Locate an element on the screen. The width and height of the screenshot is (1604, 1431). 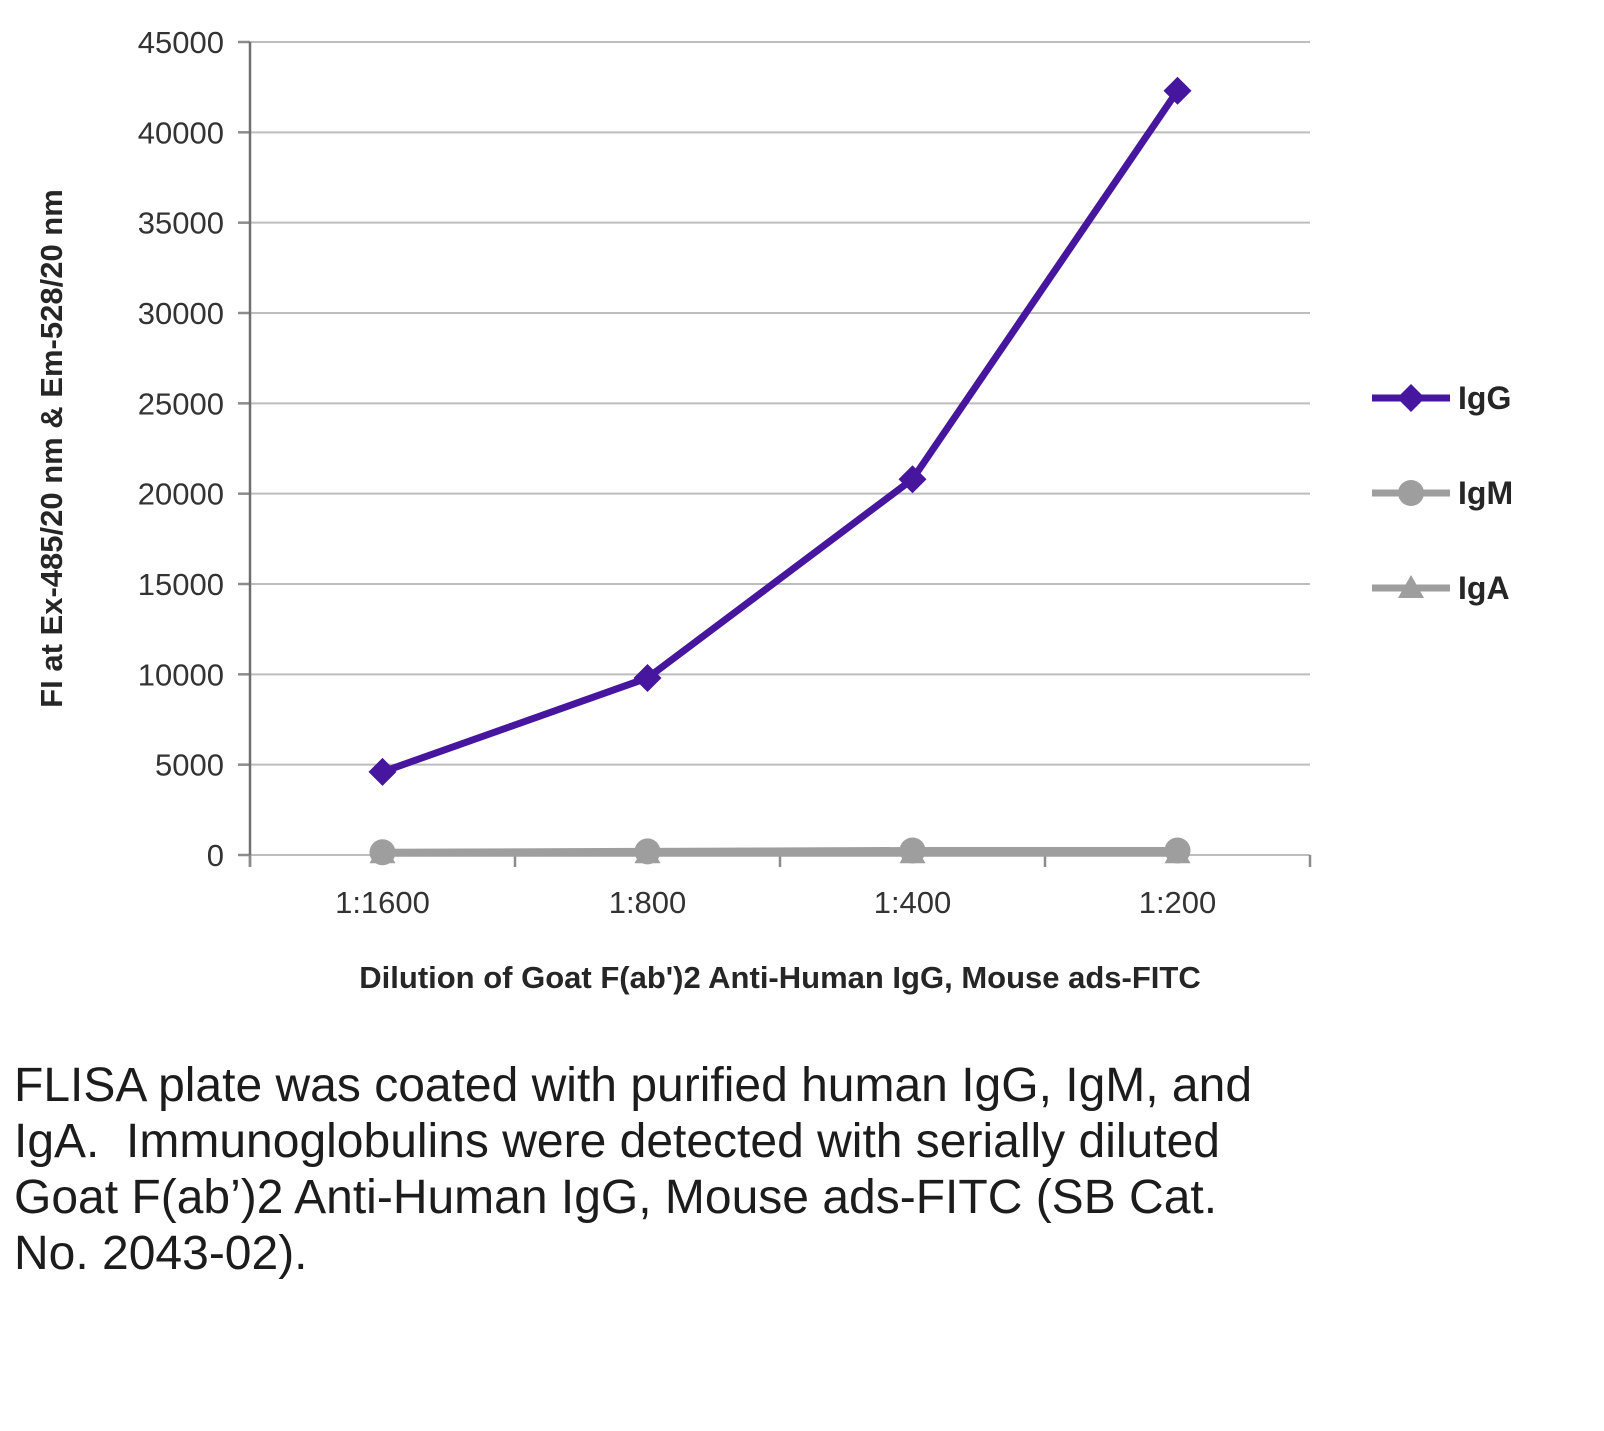
legend-marker-IgA is located at coordinates (1411, 586).